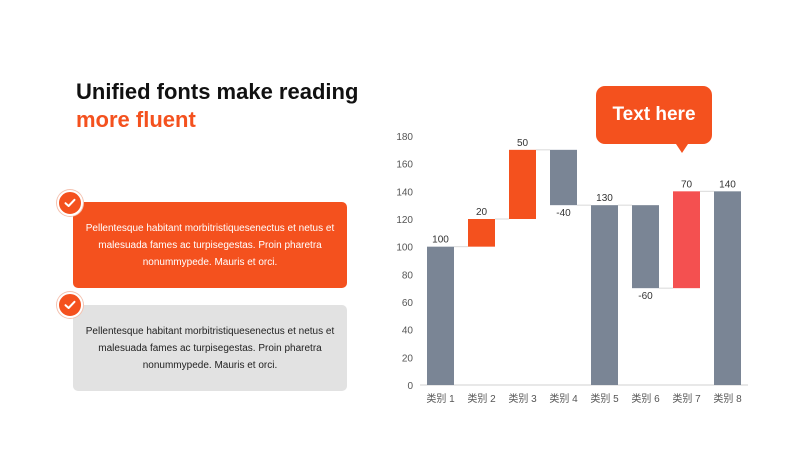 The image size is (800, 450). Describe the element at coordinates (217, 91) in the screenshot. I see `title-line-1: Unified fonts make reading` at that location.